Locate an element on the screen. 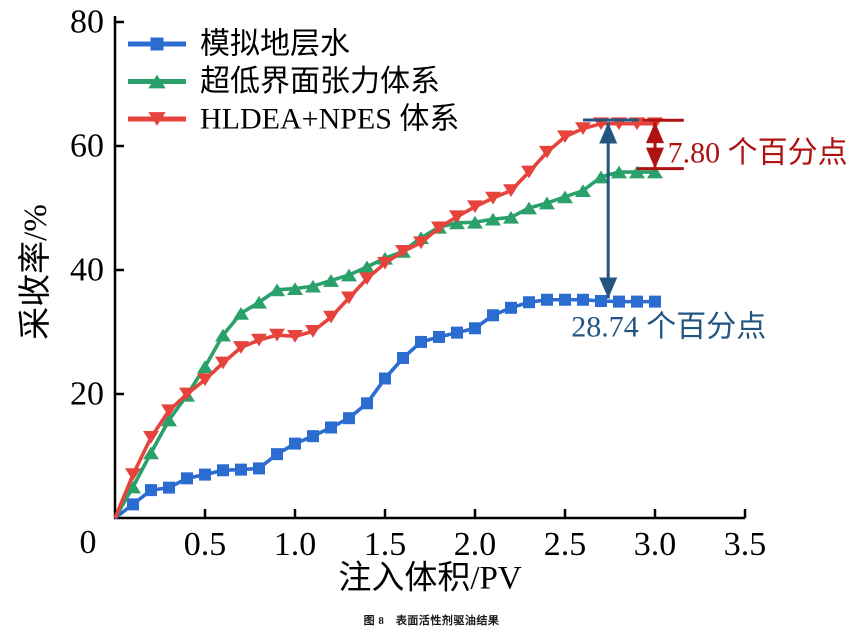 This screenshot has width=863, height=636. legend-label: 模拟地层水 is located at coordinates (275, 44).